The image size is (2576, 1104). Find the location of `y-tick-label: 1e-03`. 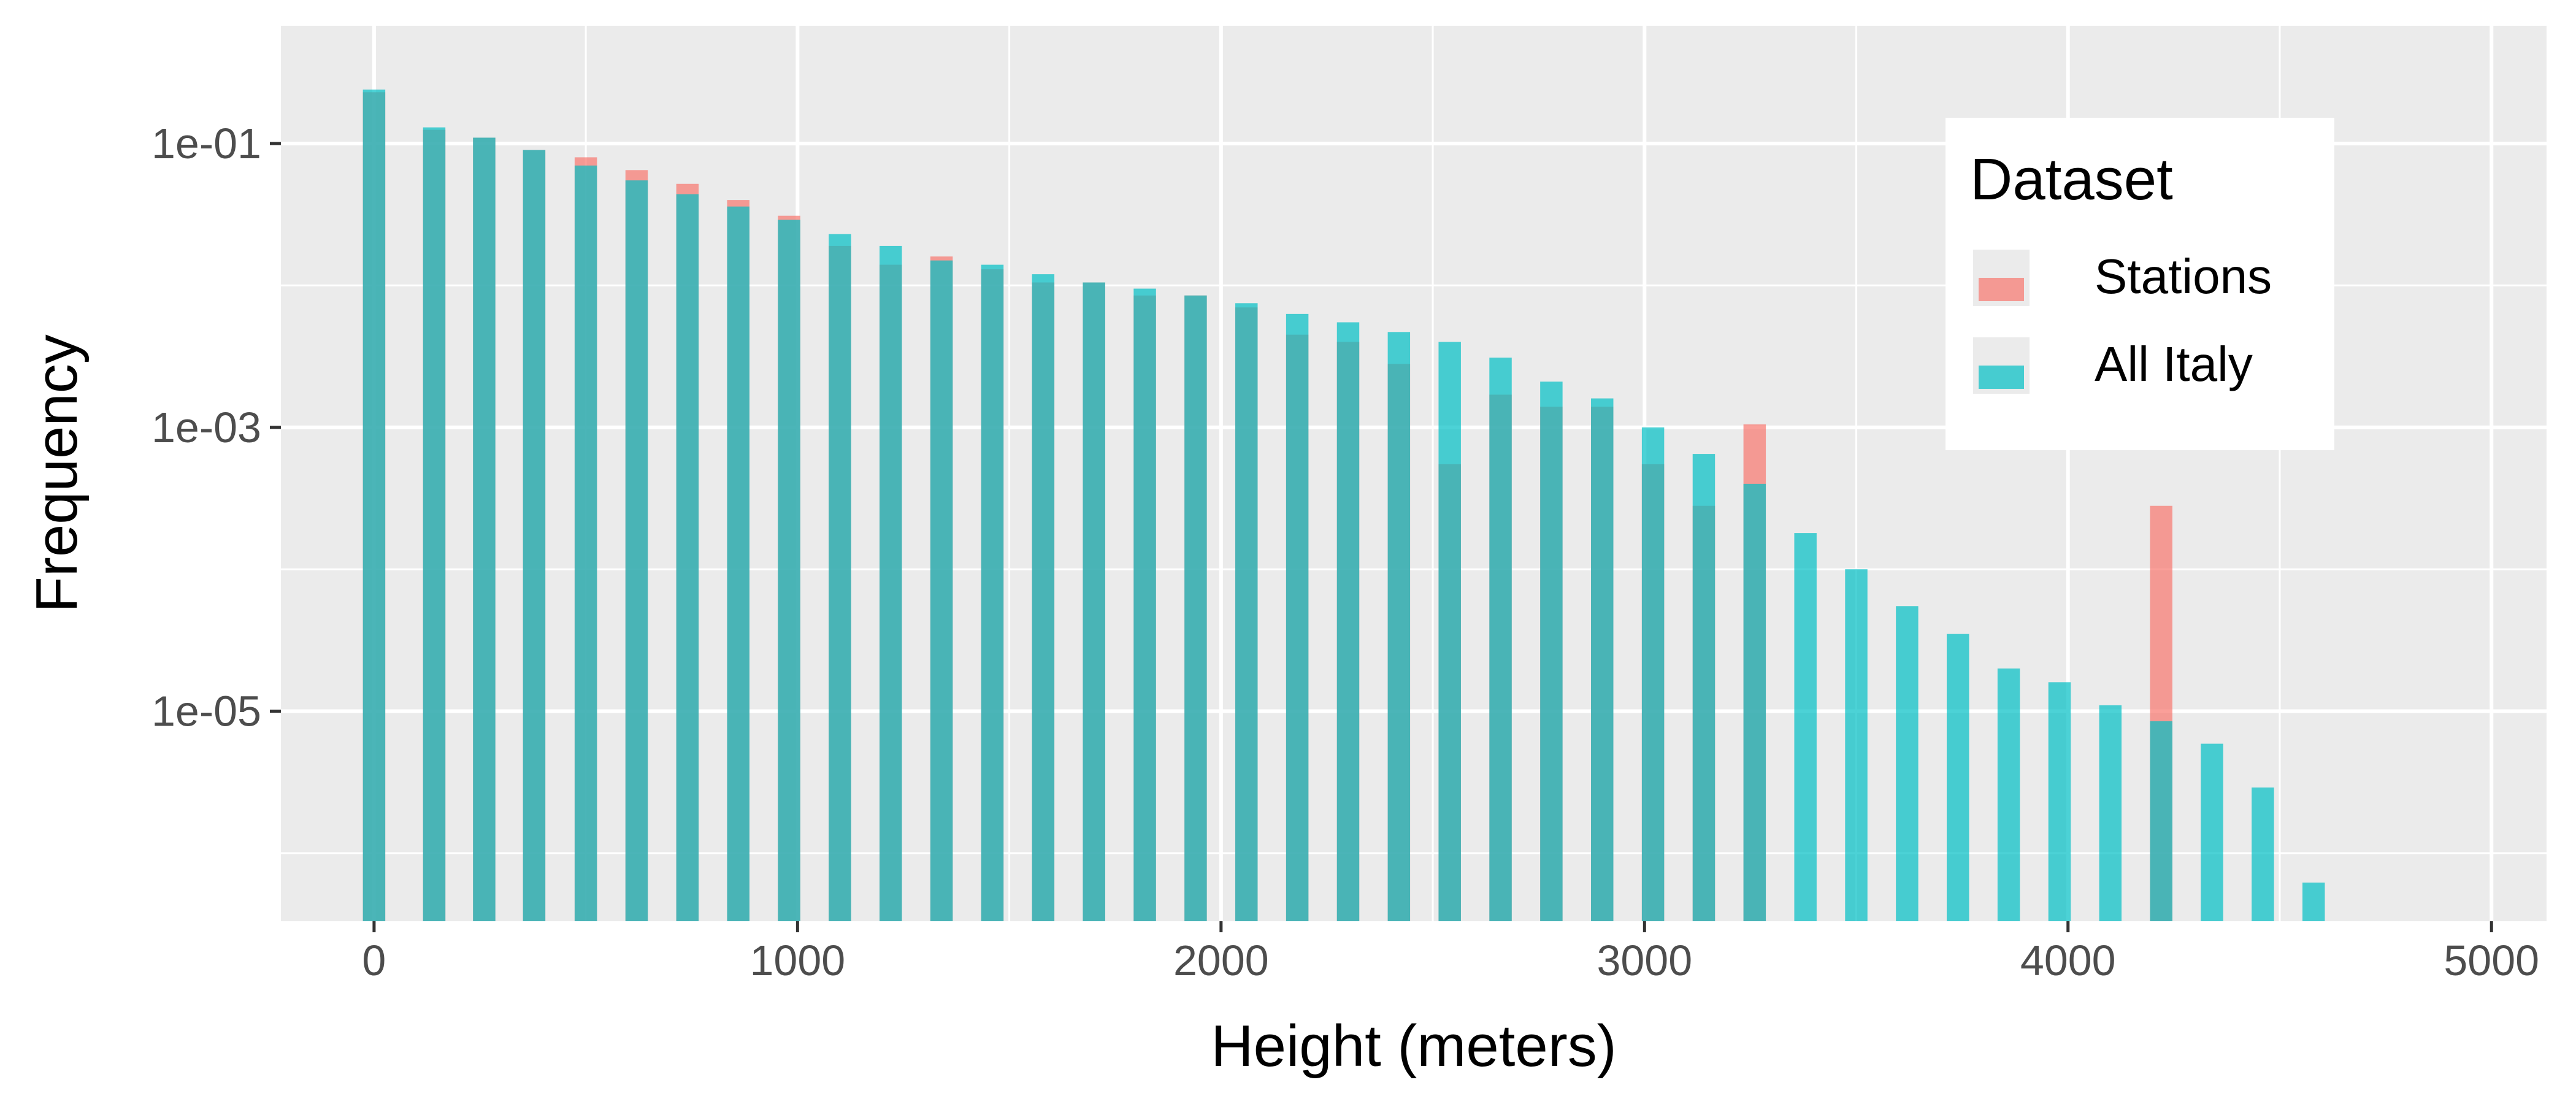

y-tick-label: 1e-03 is located at coordinates (206, 427).